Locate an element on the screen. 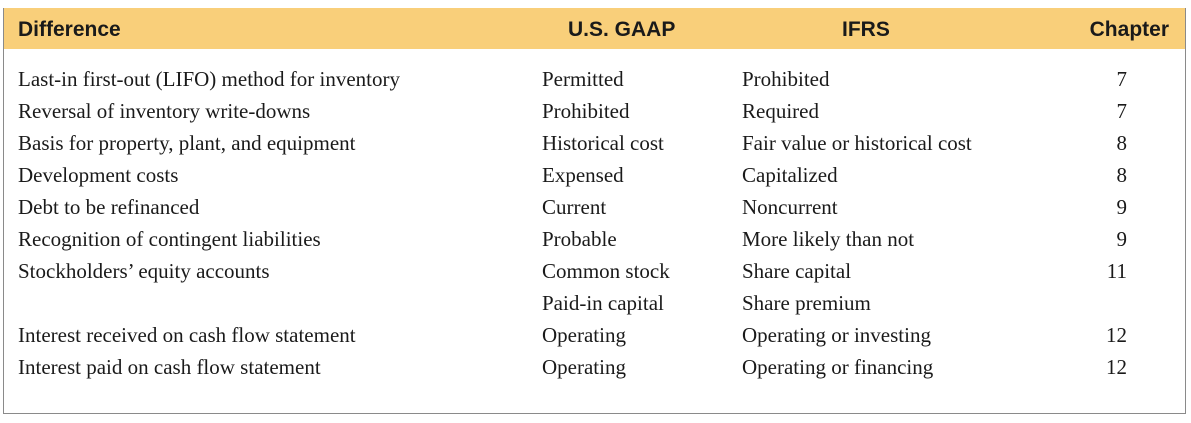 The width and height of the screenshot is (1191, 423). table-row: Paid-in capital Share premium is located at coordinates (594, 303).